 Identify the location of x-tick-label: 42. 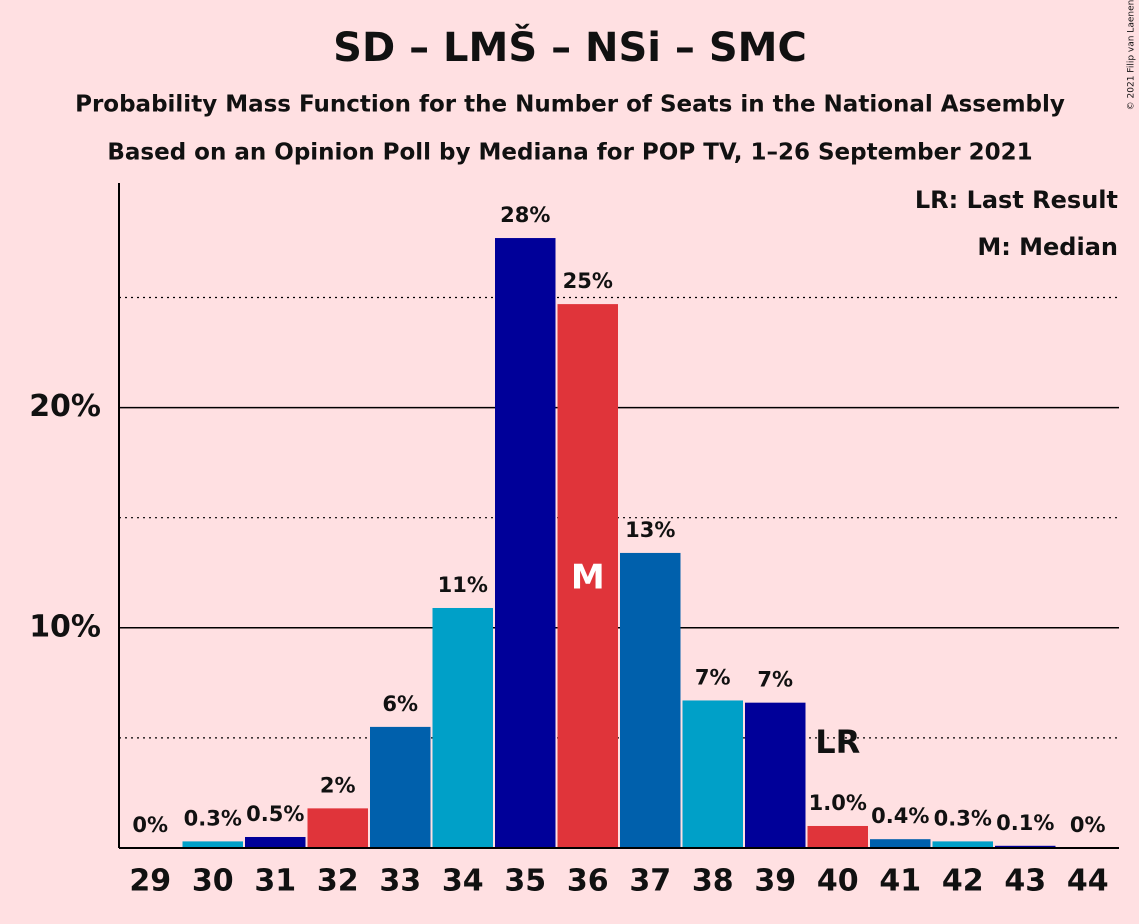
(963, 881).